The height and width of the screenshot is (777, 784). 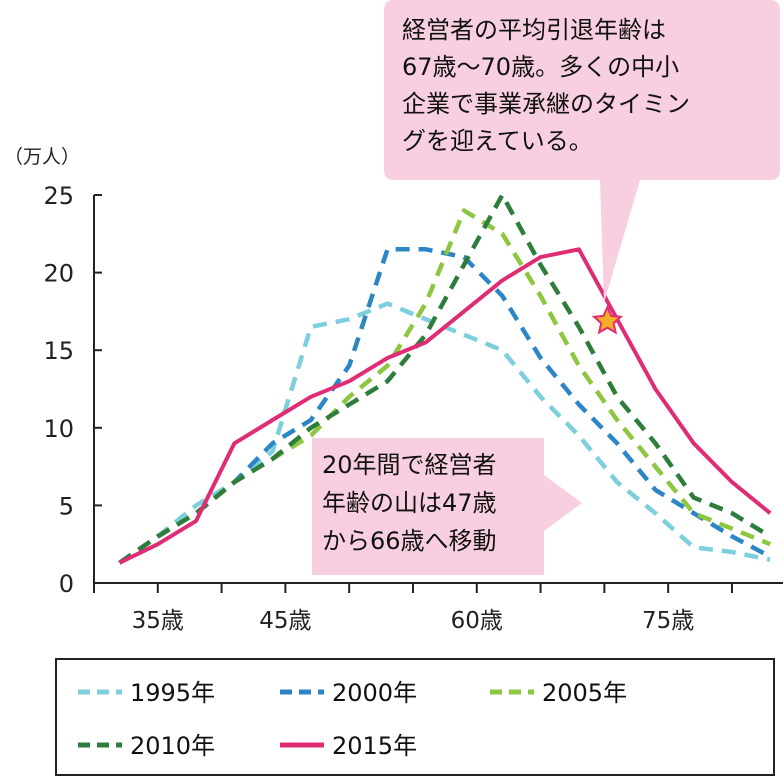 I want to click on callout-top-line: 企業で事業承継のタイミン, so click(x=546, y=104).